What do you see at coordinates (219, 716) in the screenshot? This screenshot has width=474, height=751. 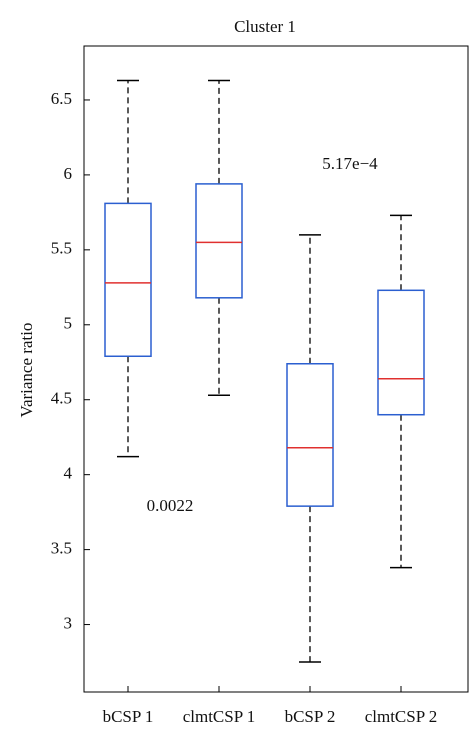 I see `x-tick-label: clmtCSP 1` at bounding box center [219, 716].